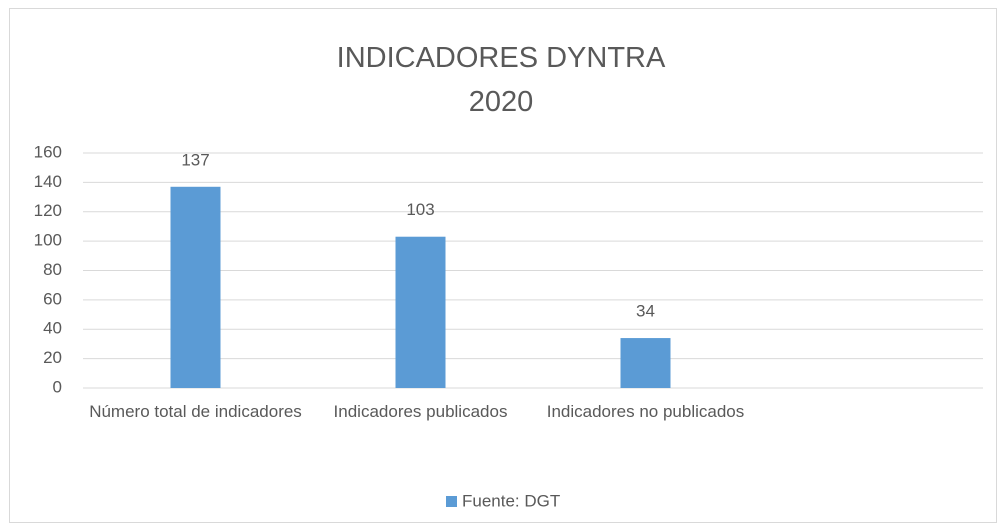 This screenshot has height=530, width=1002. Describe the element at coordinates (195, 411) in the screenshot. I see `x-tick-label: Número total de indicadores` at that location.